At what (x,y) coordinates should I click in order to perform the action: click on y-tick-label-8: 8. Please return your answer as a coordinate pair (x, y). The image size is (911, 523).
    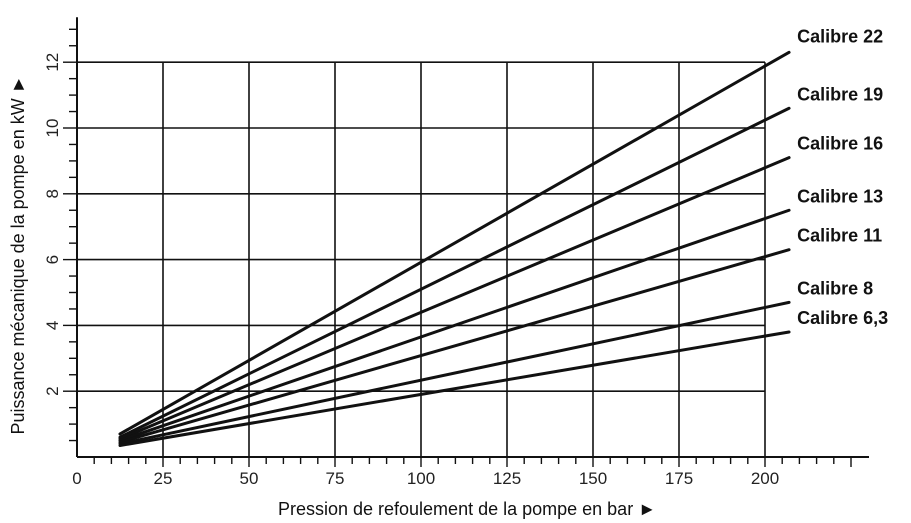
    Looking at the image, I should click on (52, 193).